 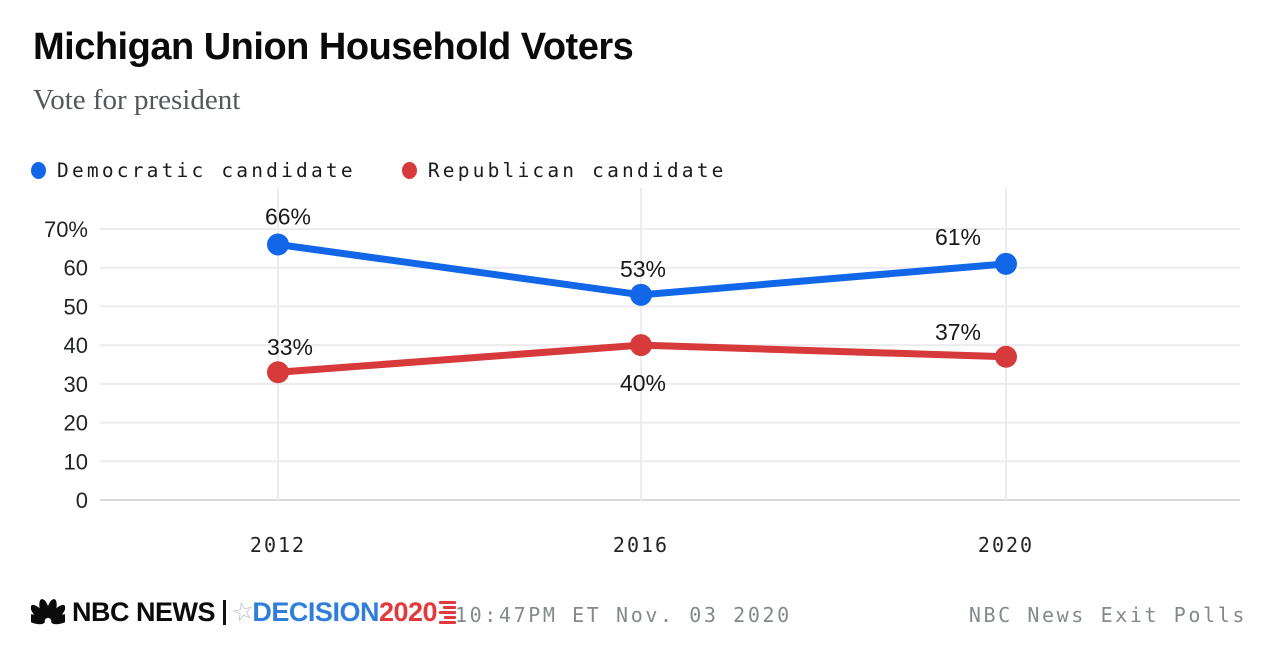 I want to click on democratic-dot-icon, so click(x=38, y=170).